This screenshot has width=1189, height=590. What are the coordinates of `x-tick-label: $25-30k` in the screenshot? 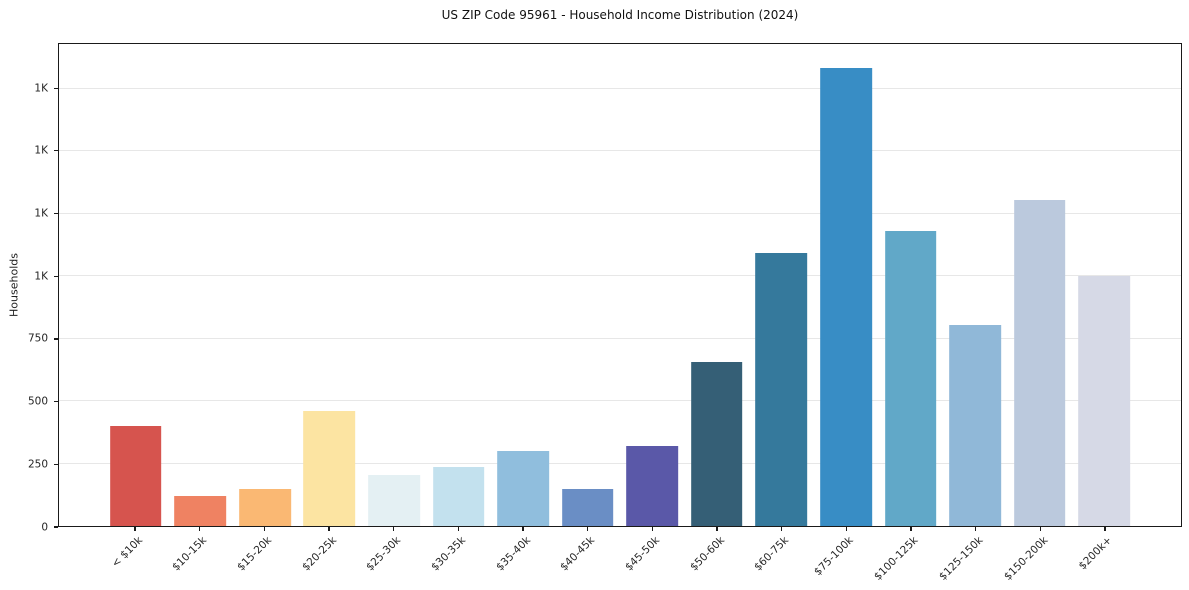 It's located at (384, 554).